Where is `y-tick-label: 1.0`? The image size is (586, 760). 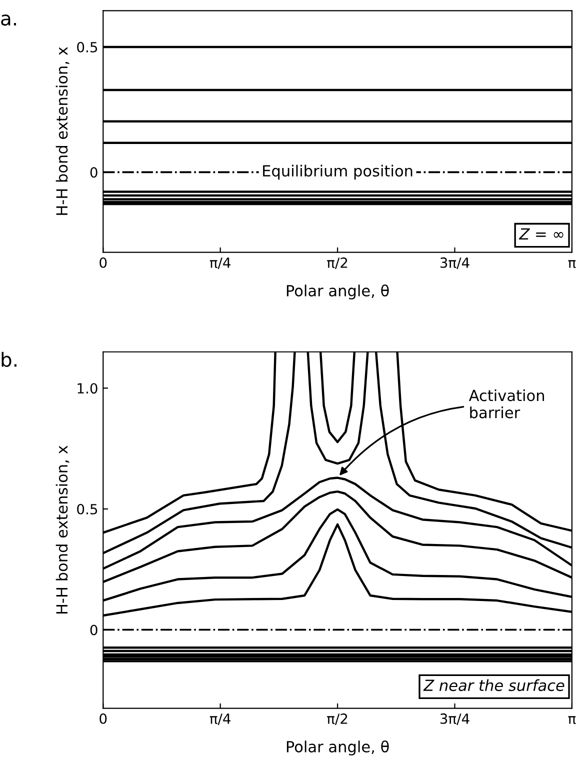
y-tick-label: 1.0 is located at coordinates (88, 388).